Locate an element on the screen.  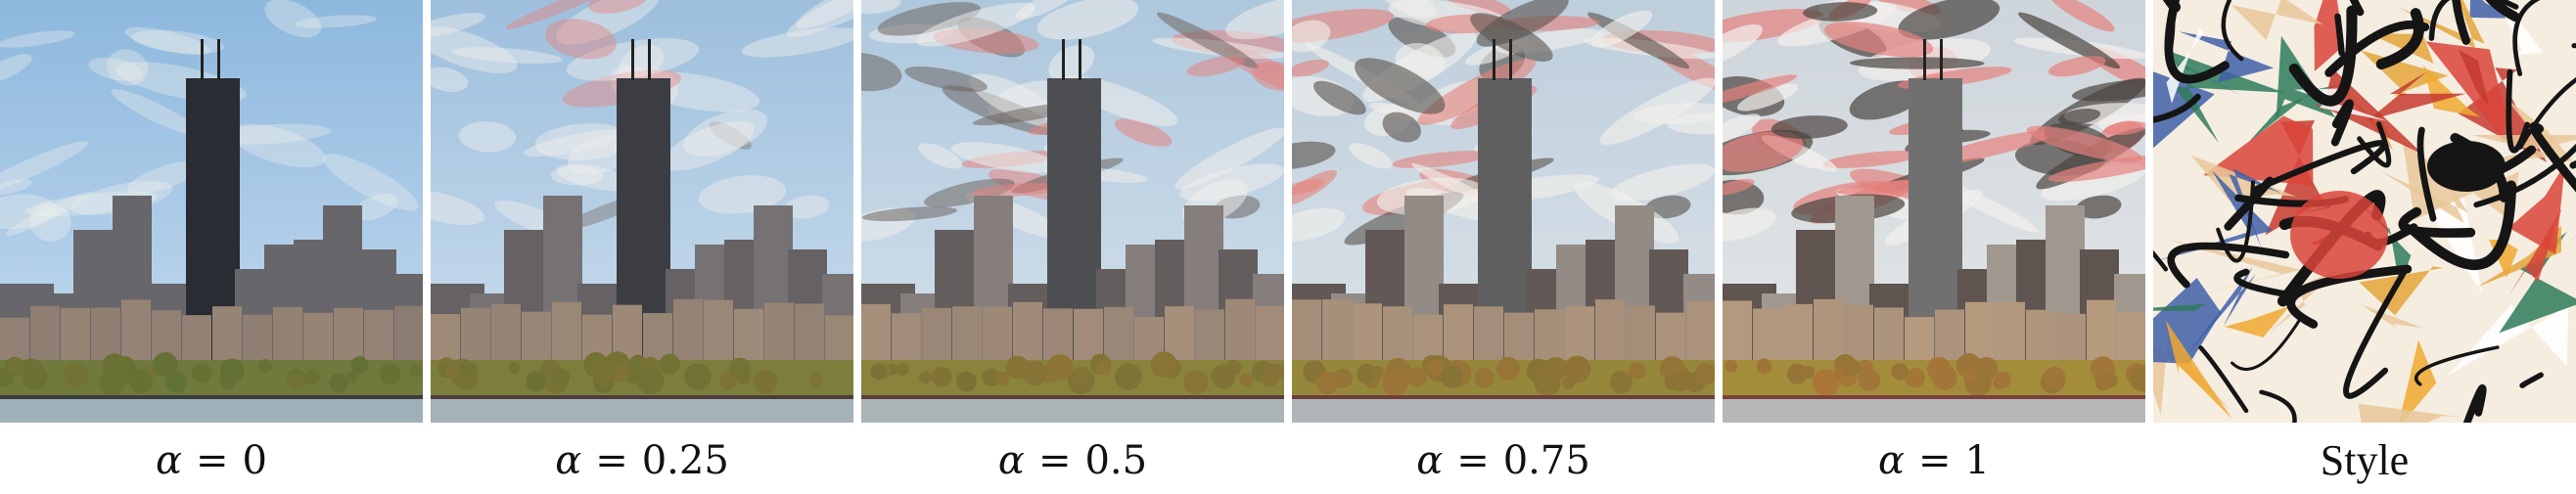
caption-alpha-0.25: α = 0.25 is located at coordinates (642, 460).